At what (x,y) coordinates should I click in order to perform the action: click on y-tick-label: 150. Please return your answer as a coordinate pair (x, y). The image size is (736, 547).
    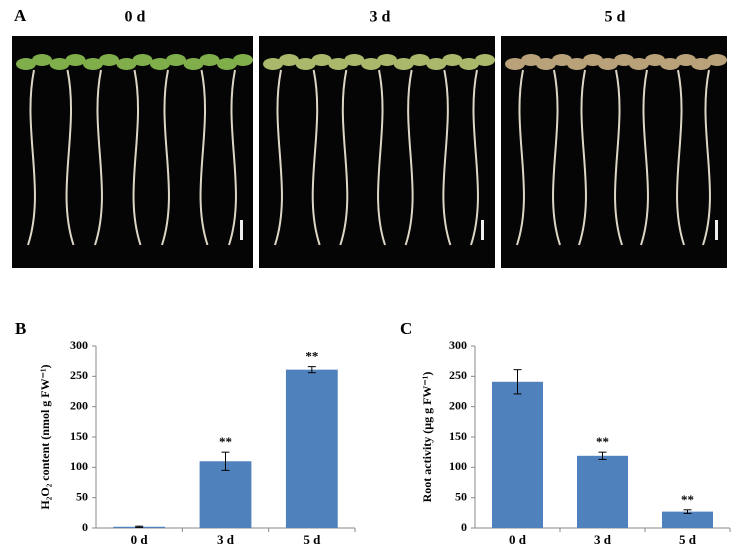
    Looking at the image, I should click on (79, 436).